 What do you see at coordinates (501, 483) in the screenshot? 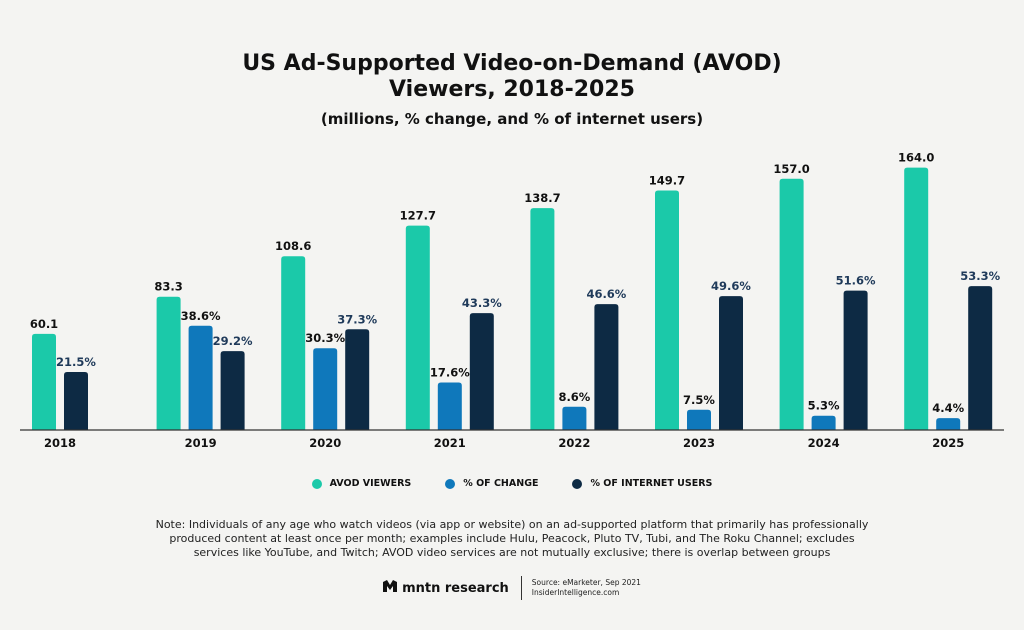
I see `legend-label-change: % OF CHANGE` at bounding box center [501, 483].